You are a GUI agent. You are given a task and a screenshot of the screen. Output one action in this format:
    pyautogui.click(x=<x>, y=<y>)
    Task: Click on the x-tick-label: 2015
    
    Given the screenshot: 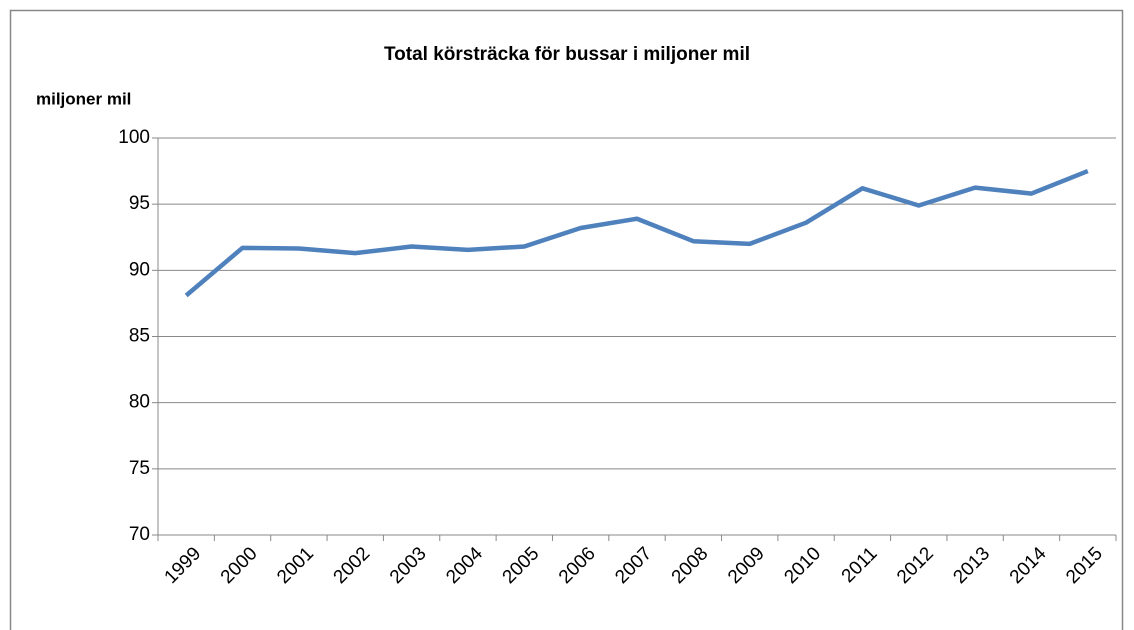 What is the action you would take?
    pyautogui.click(x=1084, y=565)
    